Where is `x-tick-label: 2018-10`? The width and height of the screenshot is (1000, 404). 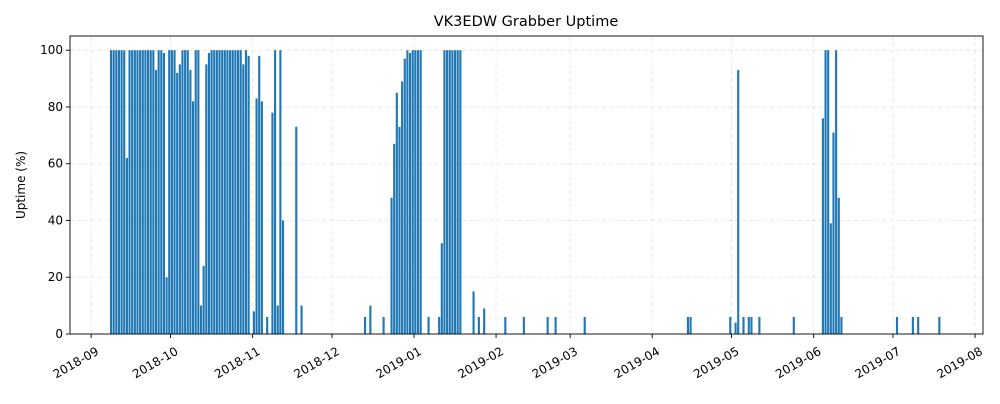 x-tick-label: 2018-10 is located at coordinates (155, 362).